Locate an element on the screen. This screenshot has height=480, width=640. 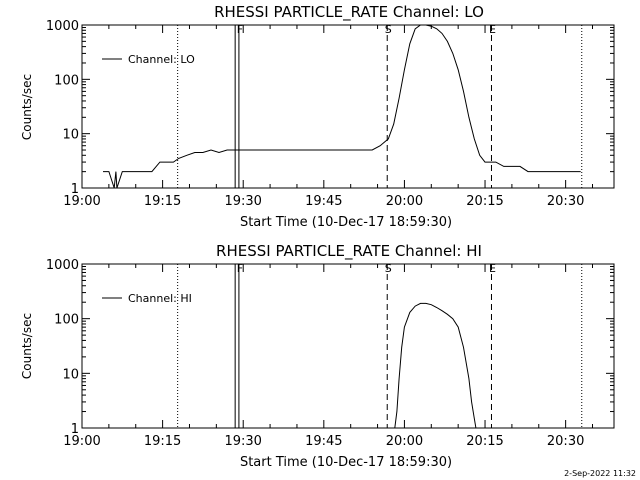
y-axis-label-hi: Counts/sec is located at coordinates (27, 346).